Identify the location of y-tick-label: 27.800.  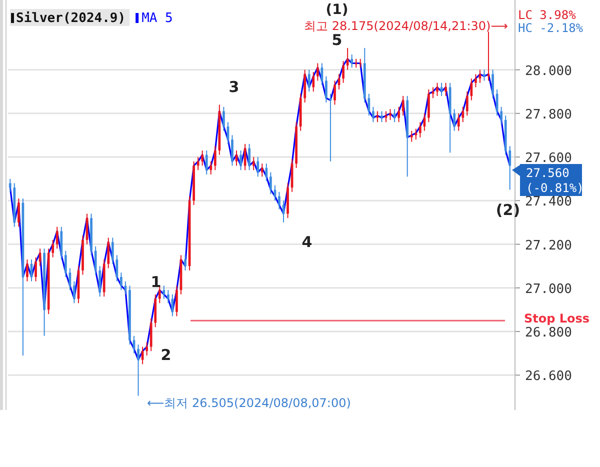
(548, 114).